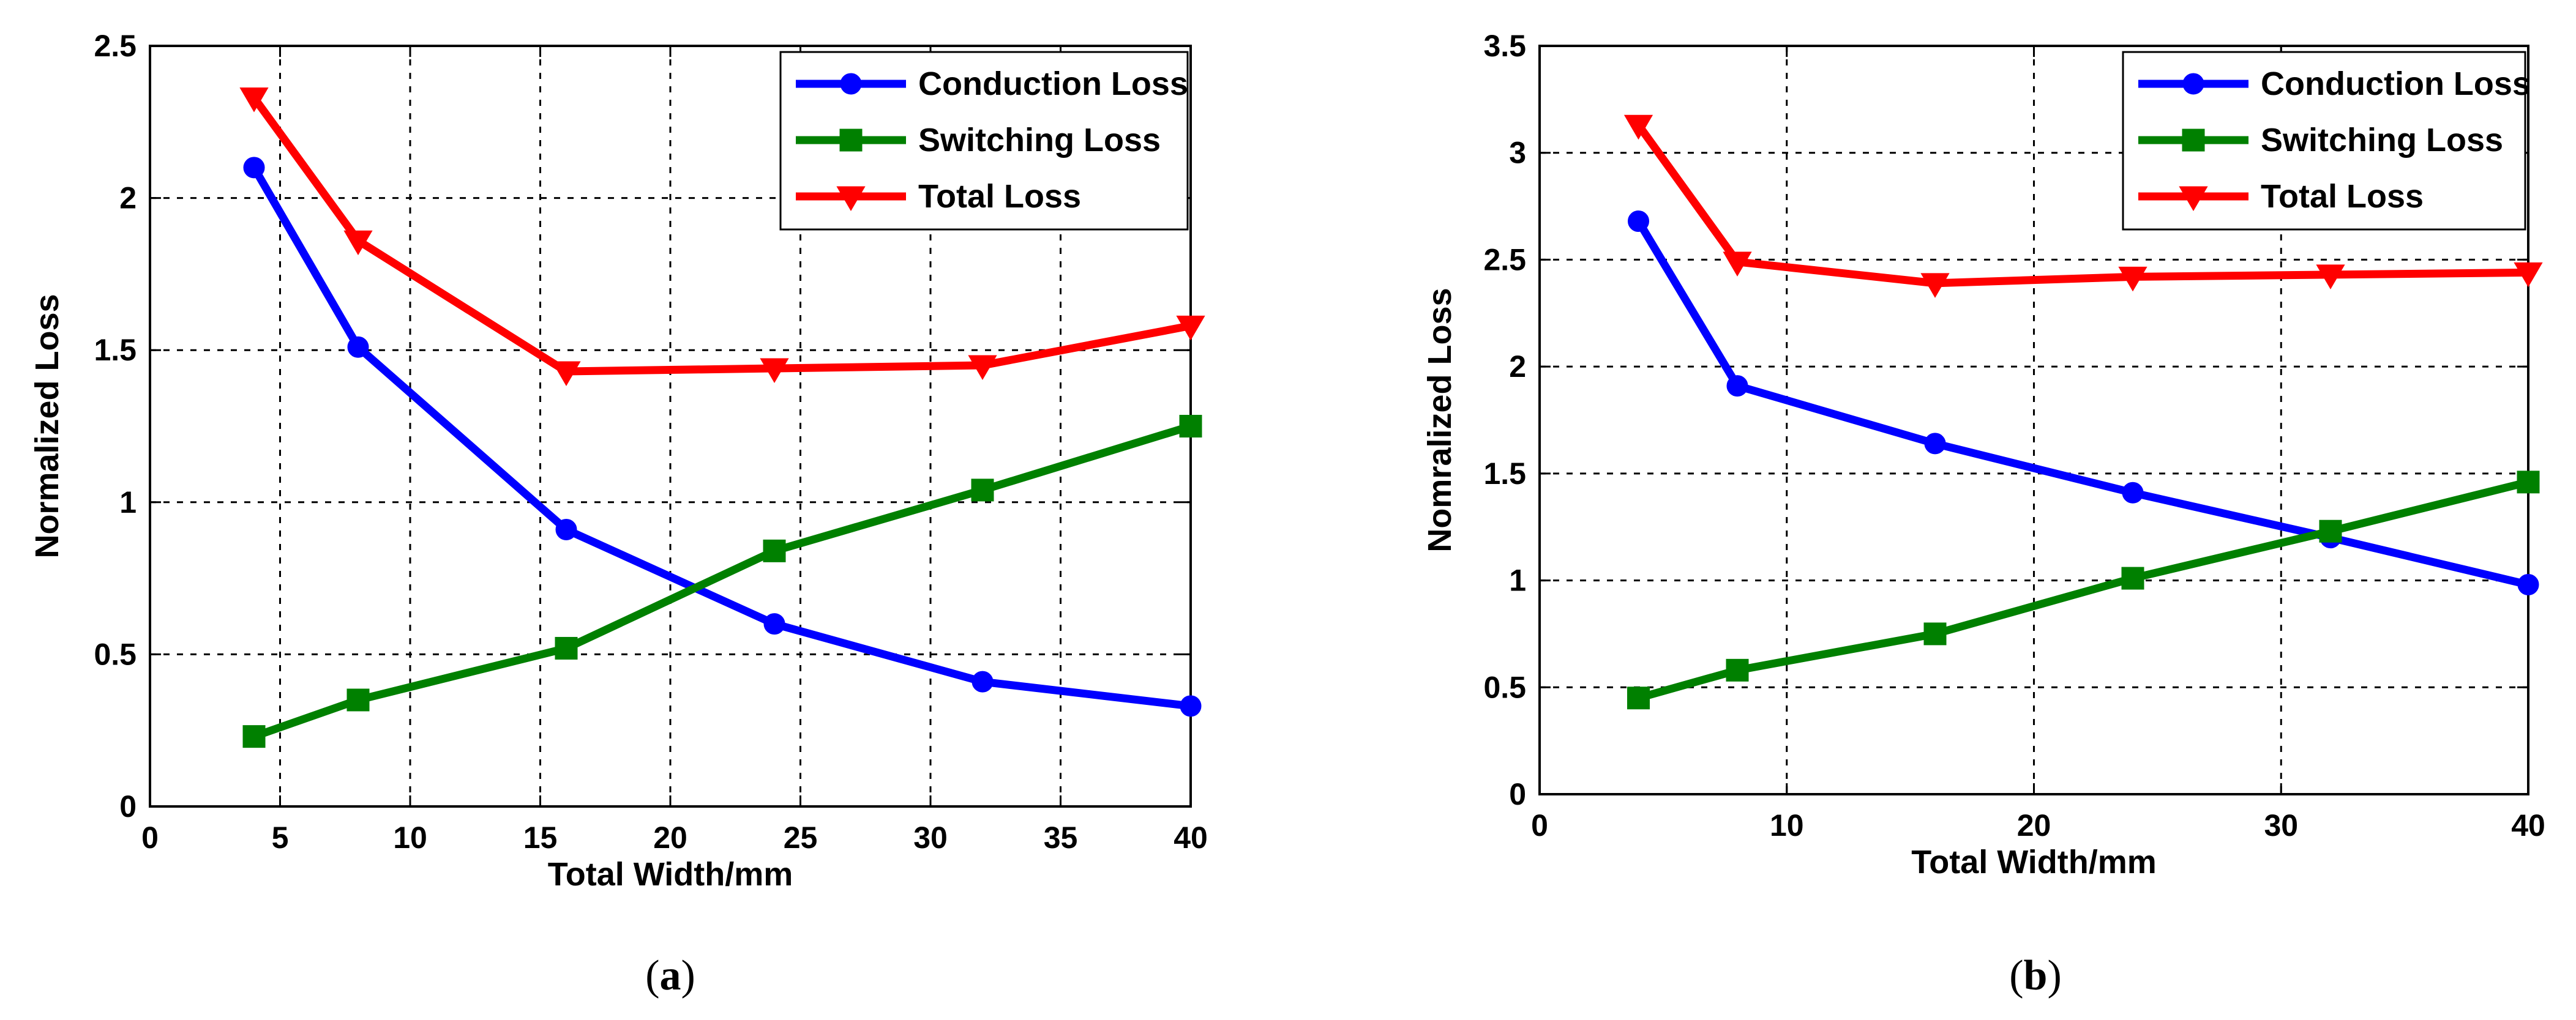 Image resolution: width=2576 pixels, height=1020 pixels. Describe the element at coordinates (1505, 46) in the screenshot. I see `y-tick-label: 3.5` at that location.